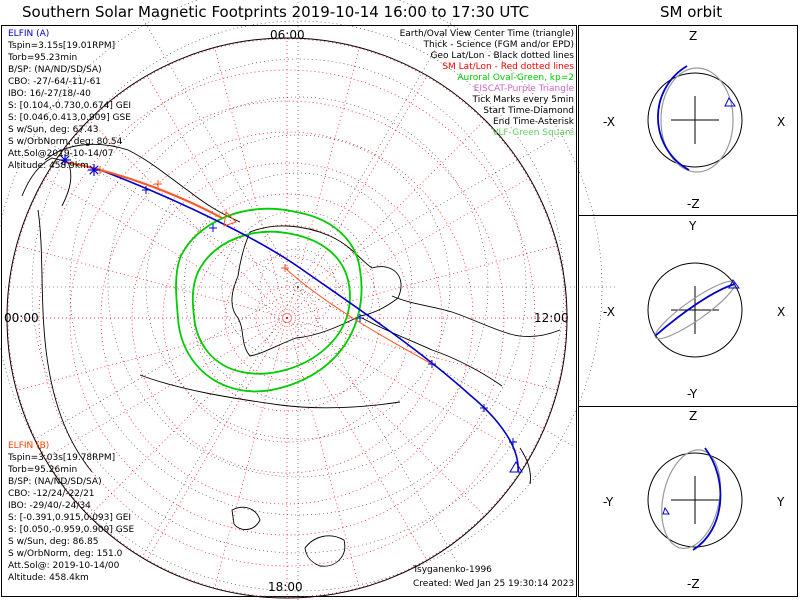 Image resolution: width=800 pixels, height=600 pixels. Describe the element at coordinates (69, 118) in the screenshot. I see `elfin-a-info-line: S: [0.046,0.413,0.909] GSE` at that location.